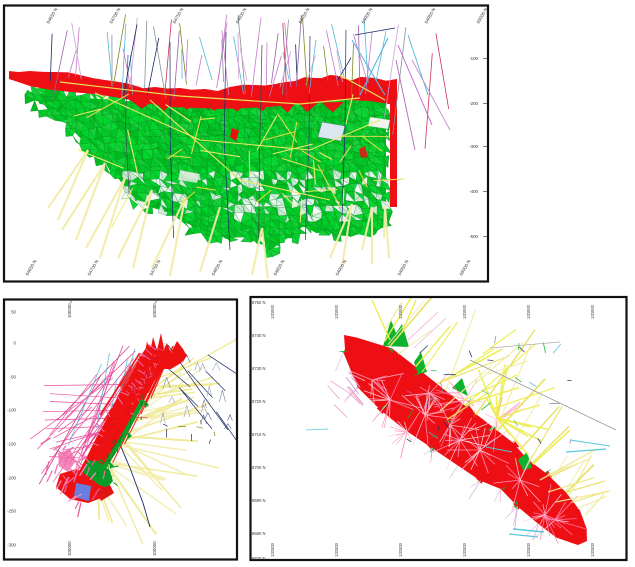 The height and width of the screenshot is (567, 635). What do you see at coordinates (259, 533) in the screenshot?
I see `svg-text: 8680 N` at bounding box center [259, 533].